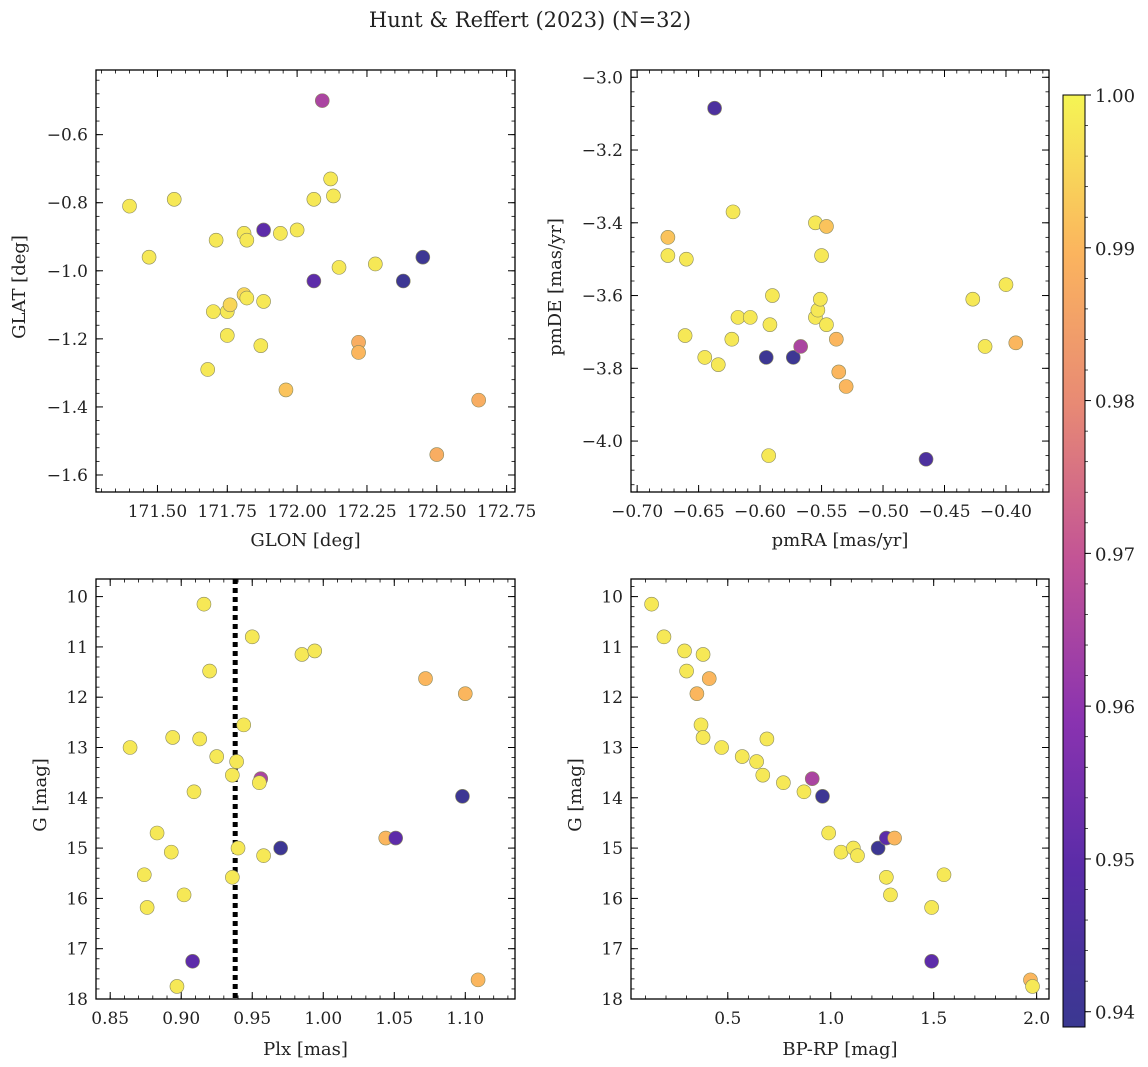 The width and height of the screenshot is (1148, 1067). I want to click on y-tick-label: −3.8, so click(602, 369).